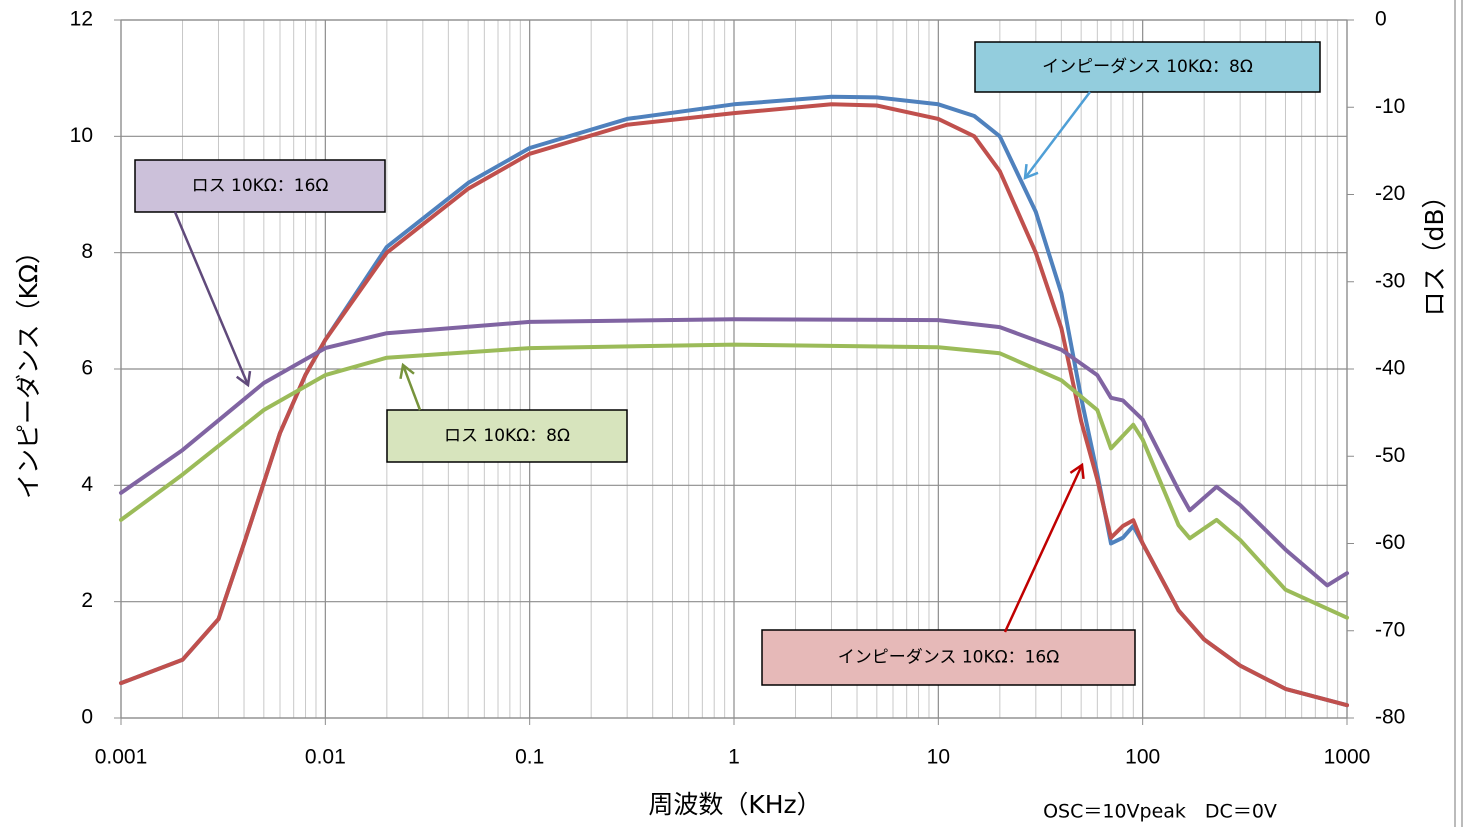 The height and width of the screenshot is (827, 1470). Describe the element at coordinates (1390, 717) in the screenshot. I see `y2-tick-label: -80` at that location.